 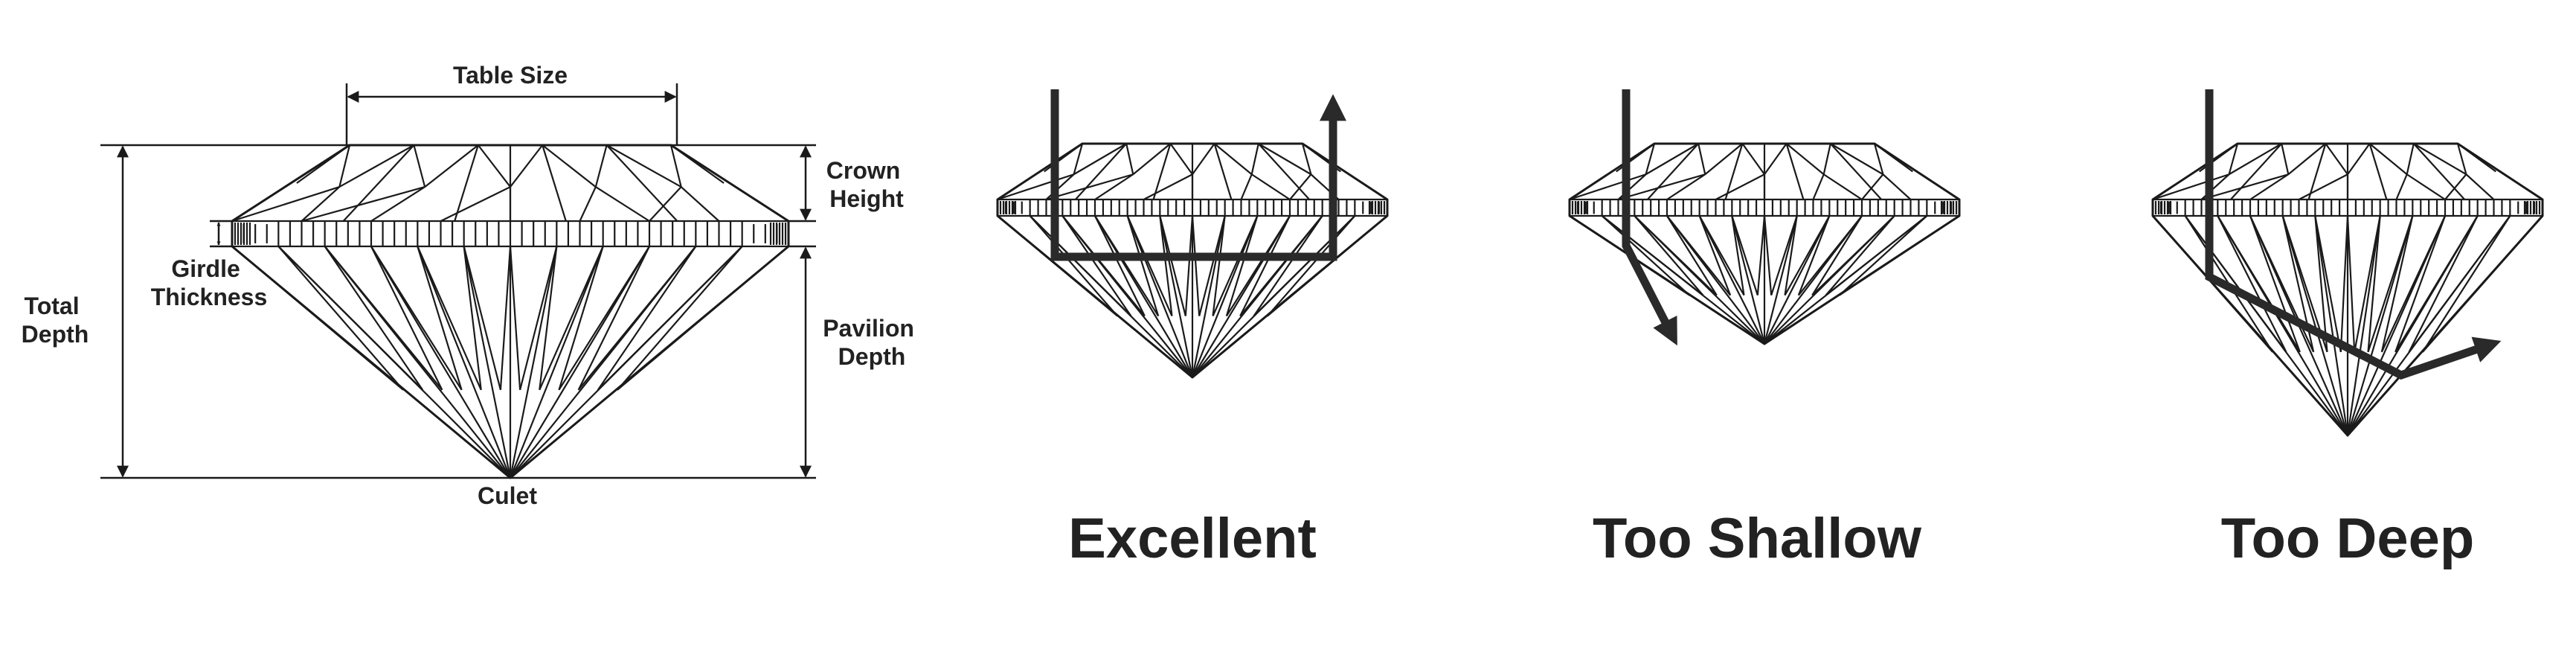 I want to click on too-deep-diamond, so click(x=2347, y=289).